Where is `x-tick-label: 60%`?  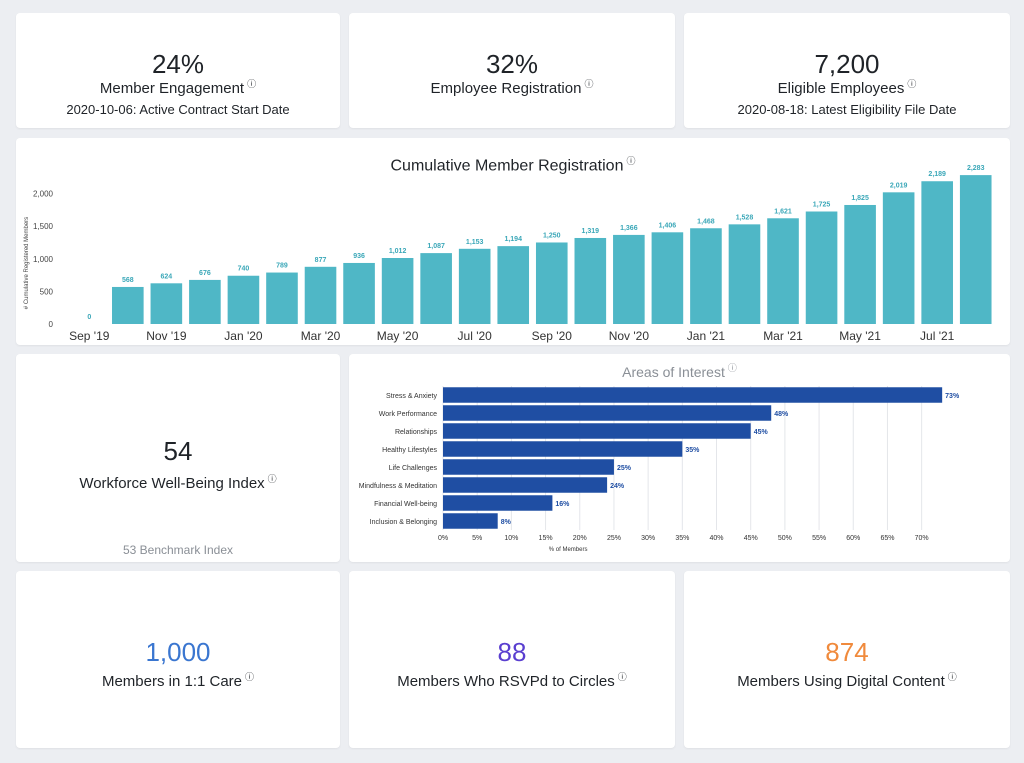
x-tick-label: 60% is located at coordinates (853, 538).